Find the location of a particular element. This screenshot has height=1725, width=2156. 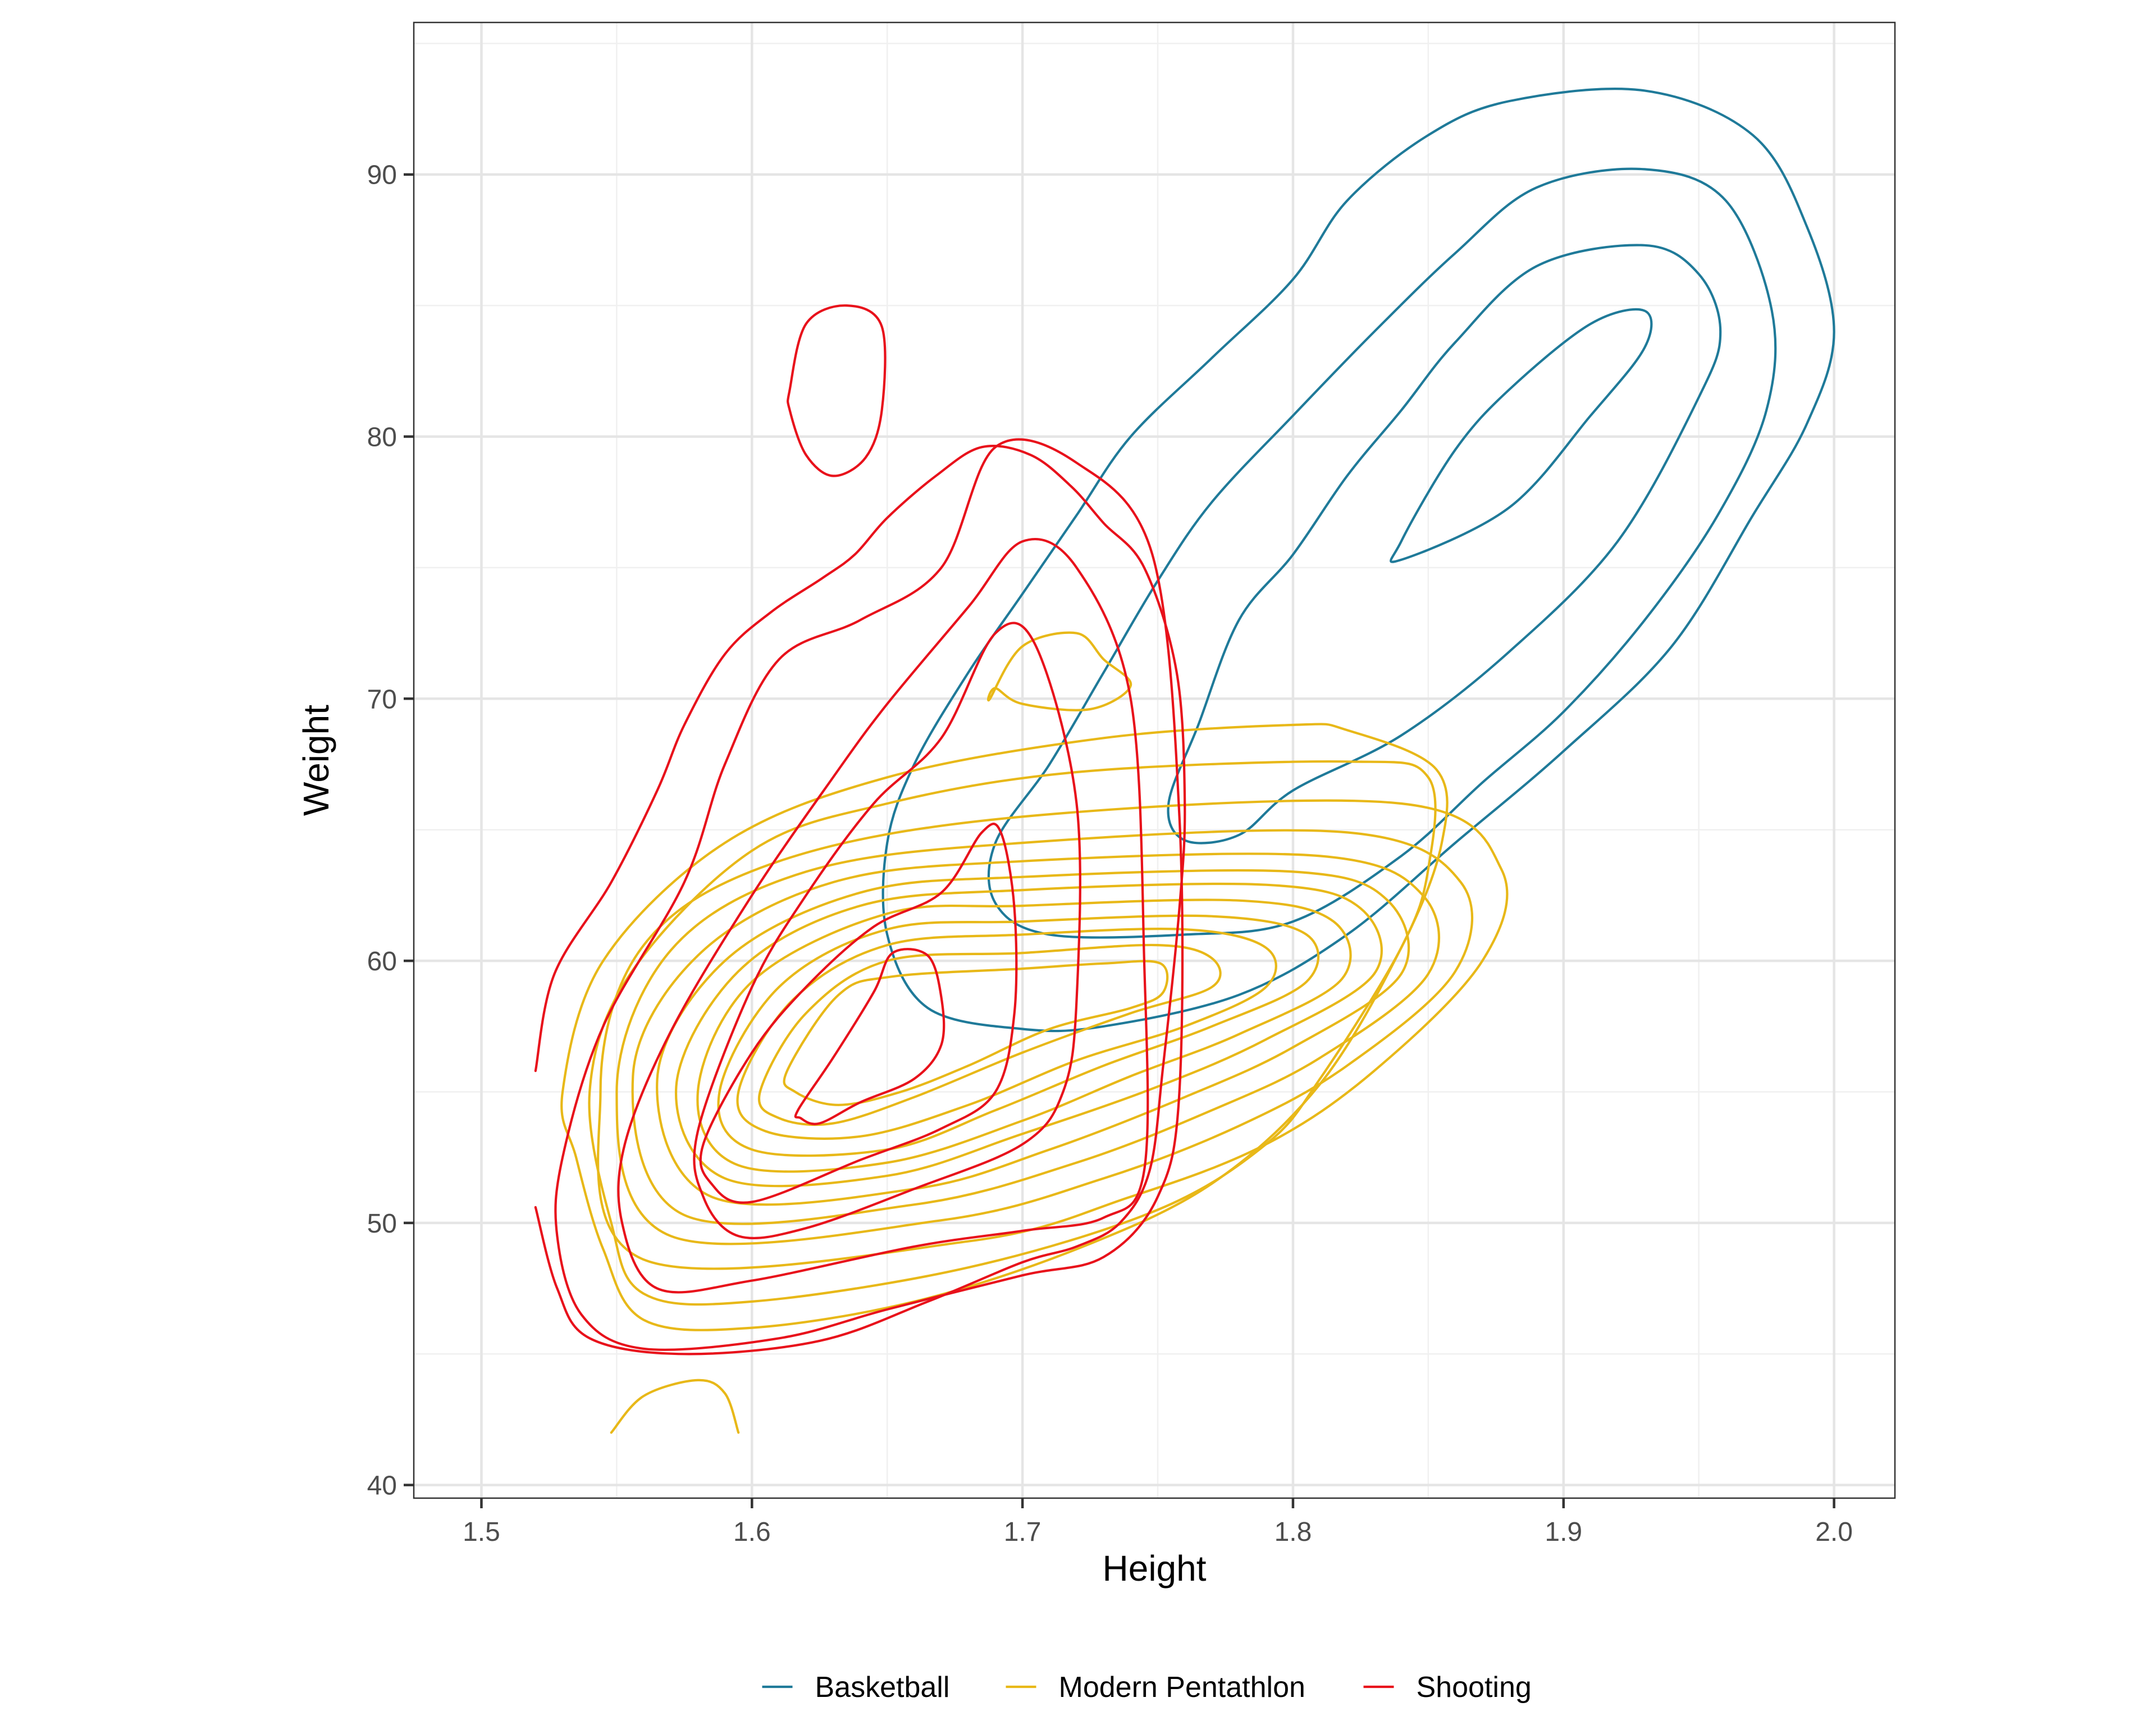

y-tick-label: 90 is located at coordinates (382, 175).